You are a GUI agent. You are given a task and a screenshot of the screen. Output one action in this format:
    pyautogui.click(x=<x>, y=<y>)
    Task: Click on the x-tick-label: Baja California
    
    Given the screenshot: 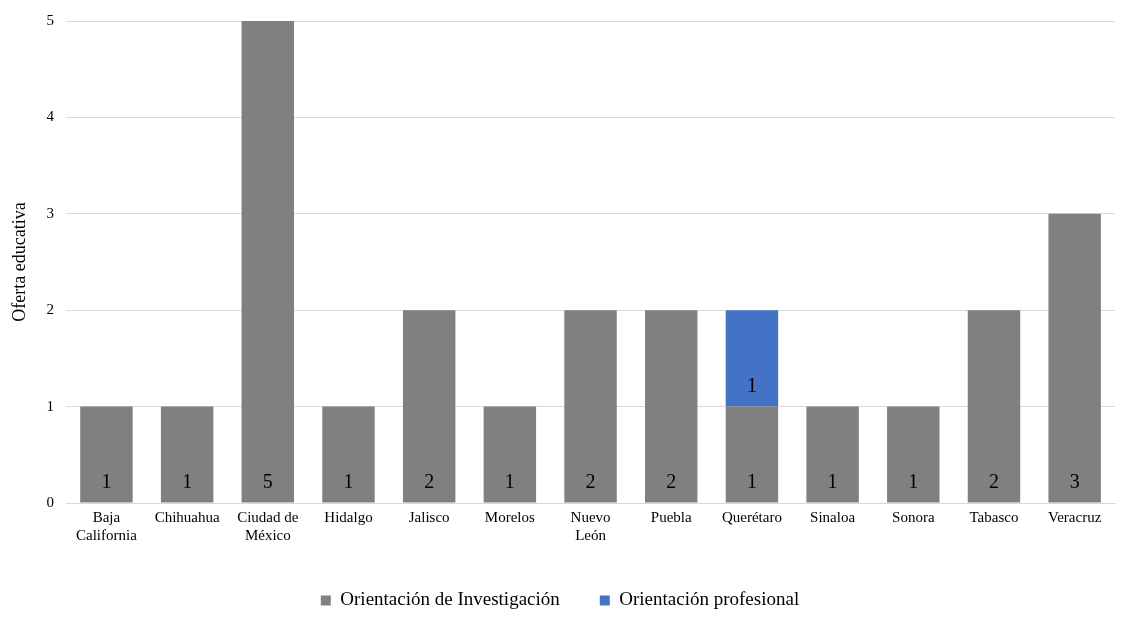 What is the action you would take?
    pyautogui.click(x=107, y=525)
    